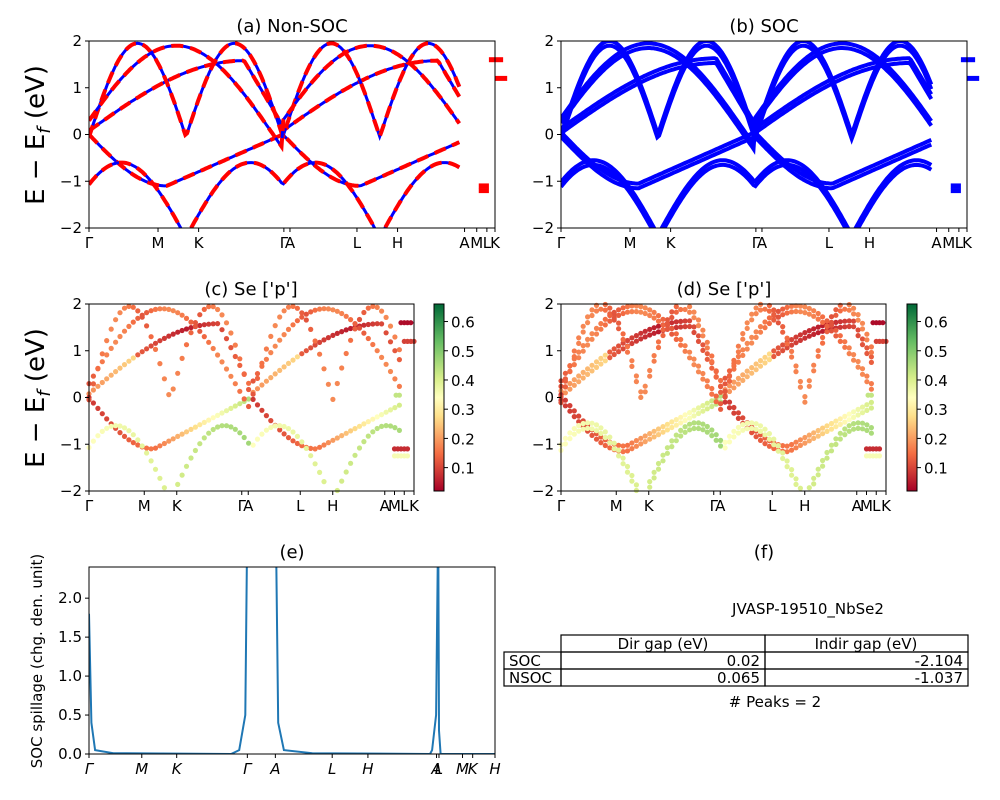 Image resolution: width=1000 pixels, height=800 pixels. I want to click on panel-d-title: (d) Se ['p'], so click(724, 289).